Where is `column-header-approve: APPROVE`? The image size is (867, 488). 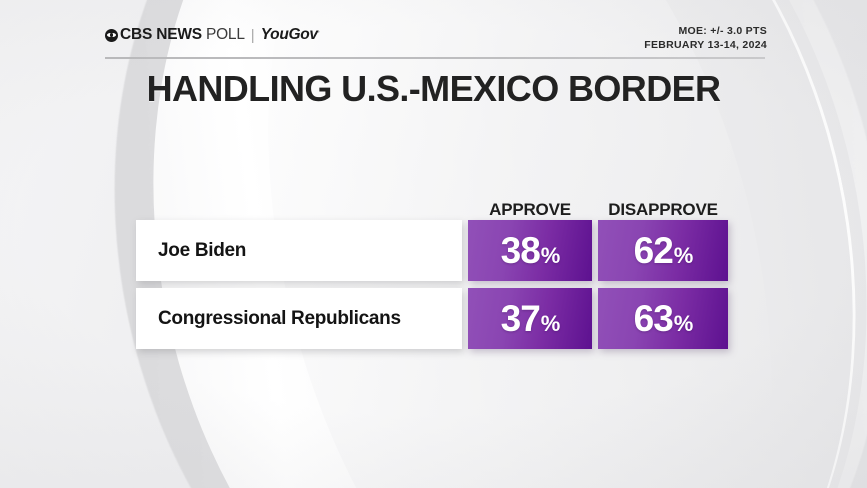
column-header-approve: APPROVE is located at coordinates (530, 209).